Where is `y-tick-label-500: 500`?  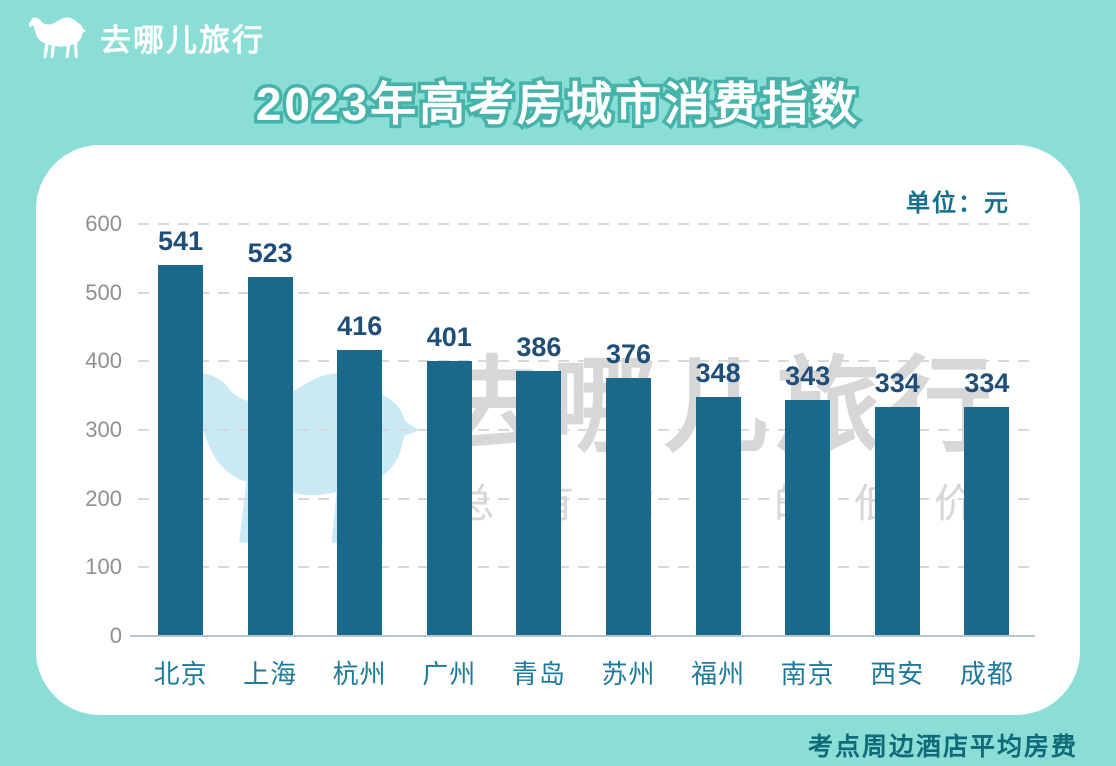 y-tick-label-500: 500 is located at coordinates (103, 292).